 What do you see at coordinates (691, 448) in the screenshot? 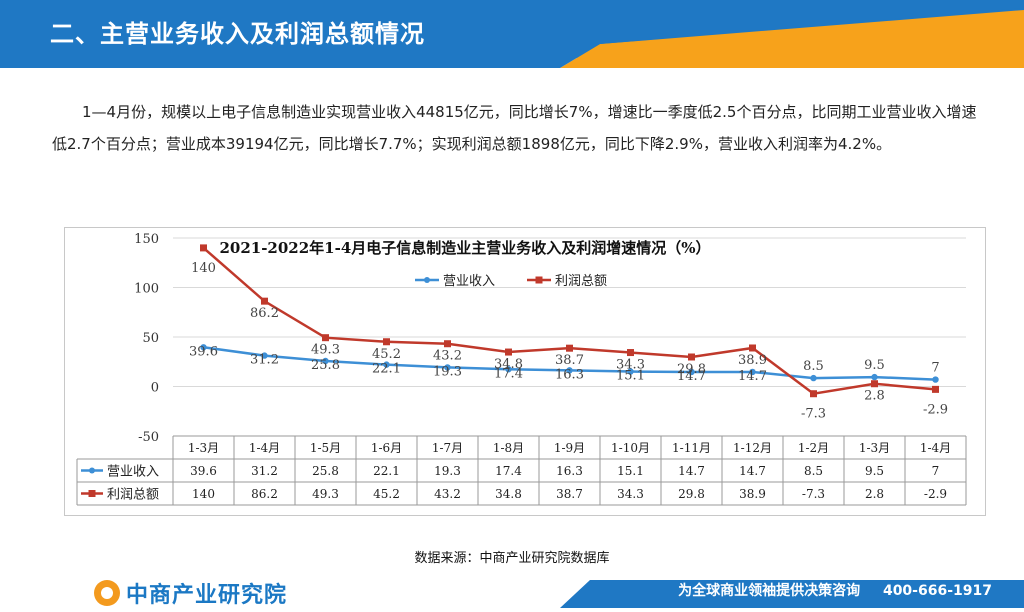
I see `x-tick-label: 1-11月` at bounding box center [691, 448].